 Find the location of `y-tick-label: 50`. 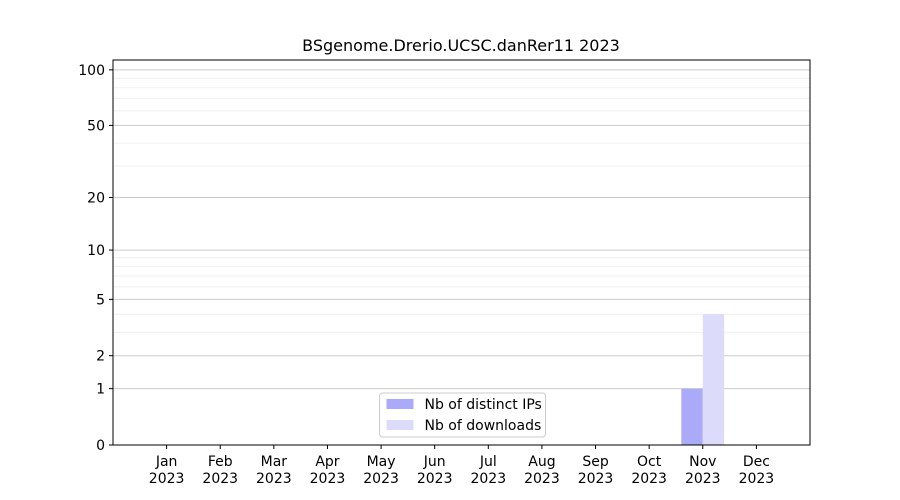

y-tick-label: 50 is located at coordinates (96, 126).